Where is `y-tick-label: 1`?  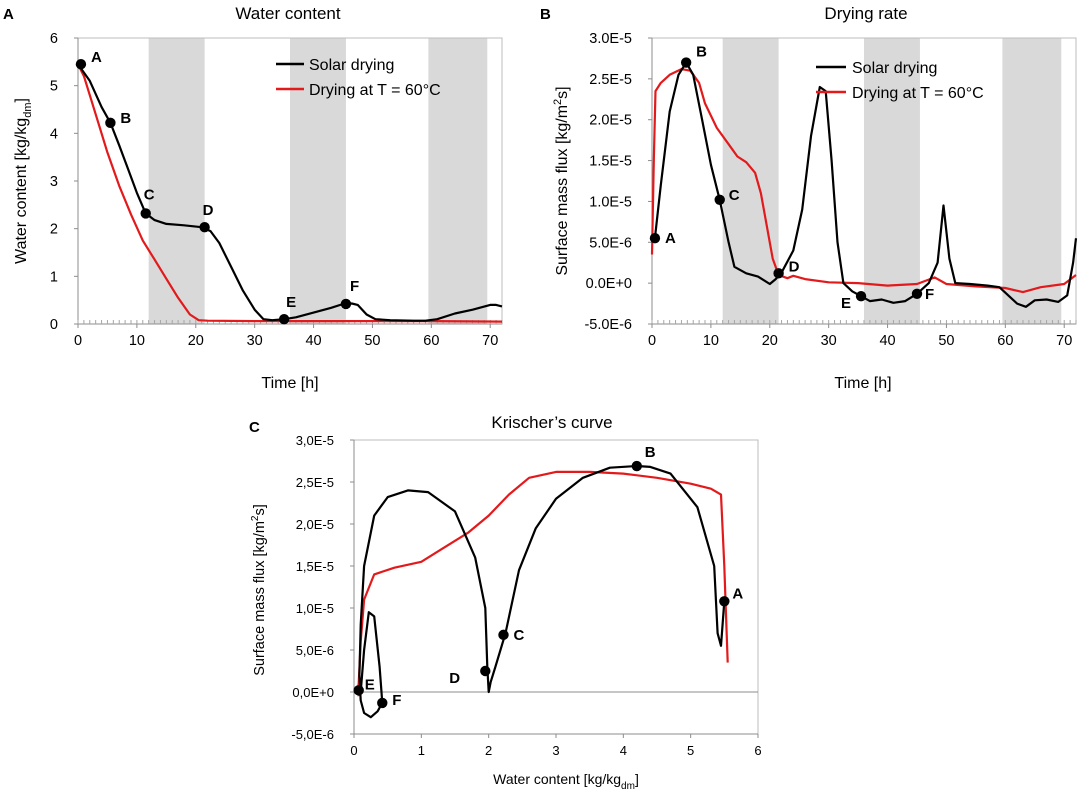
y-tick-label: 1 is located at coordinates (54, 277).